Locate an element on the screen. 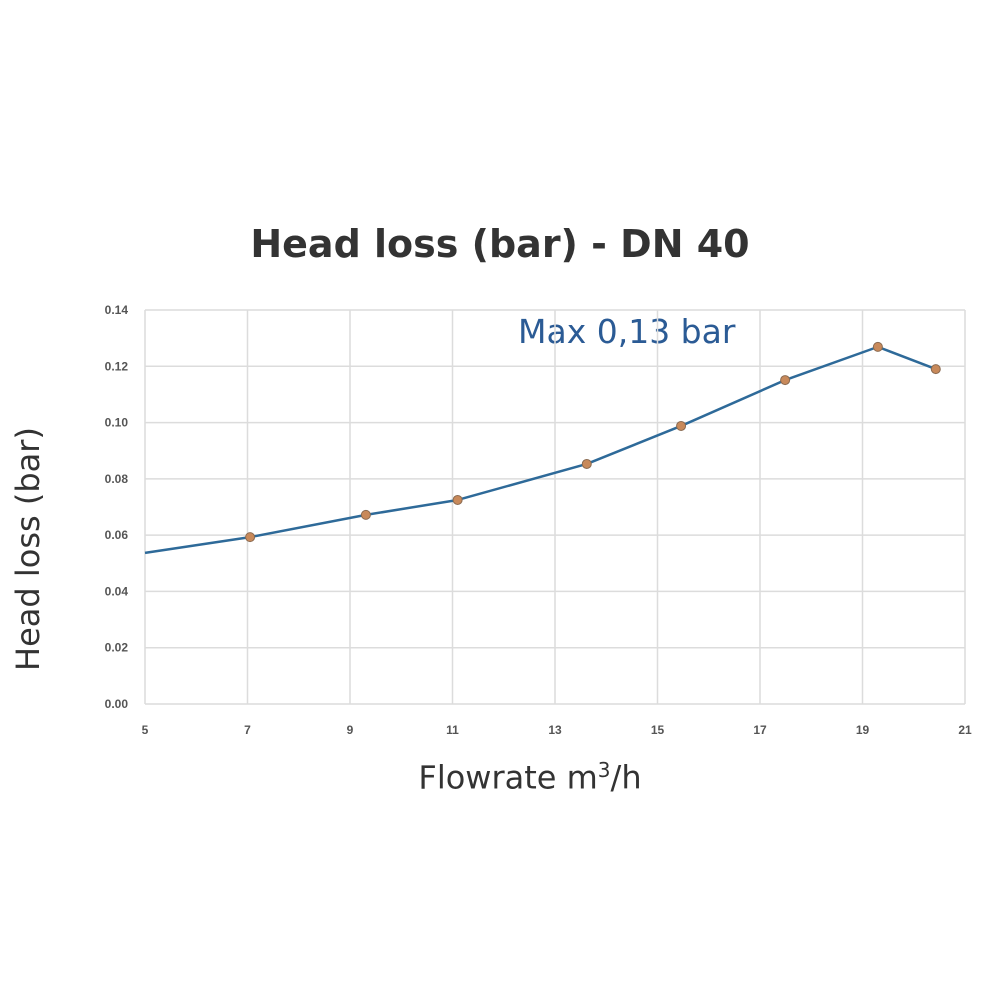  x-axis-label-tail: /h is located at coordinates (626, 777).